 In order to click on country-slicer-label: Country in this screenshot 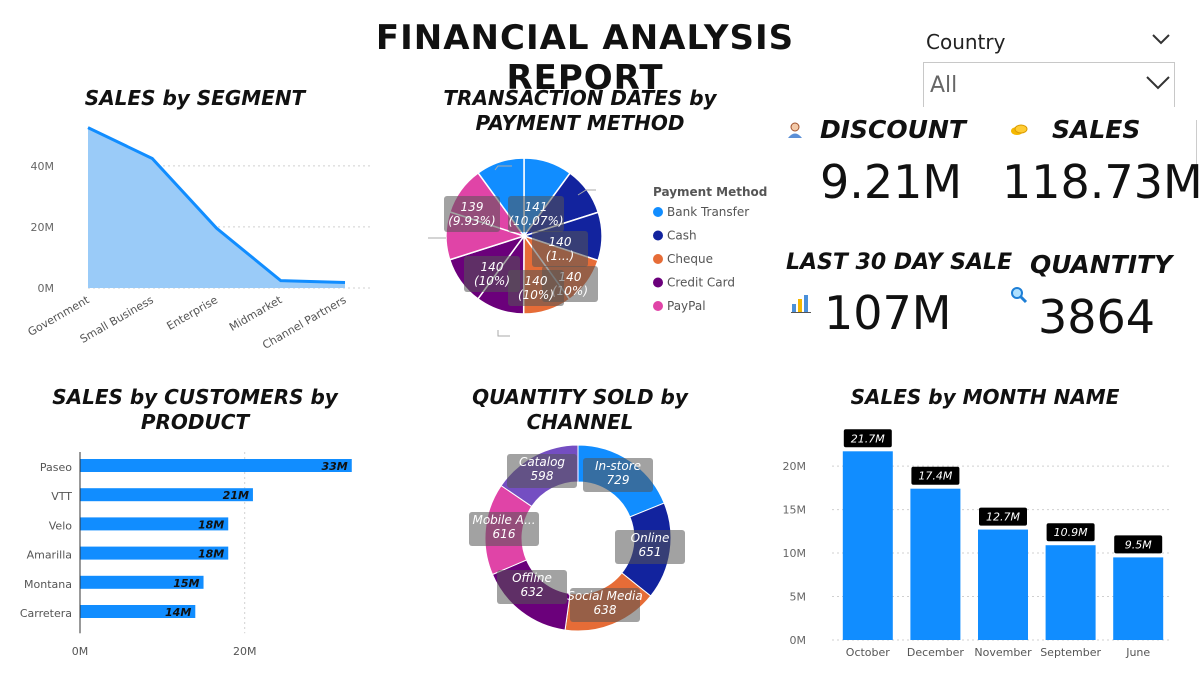, I will do `click(966, 42)`.